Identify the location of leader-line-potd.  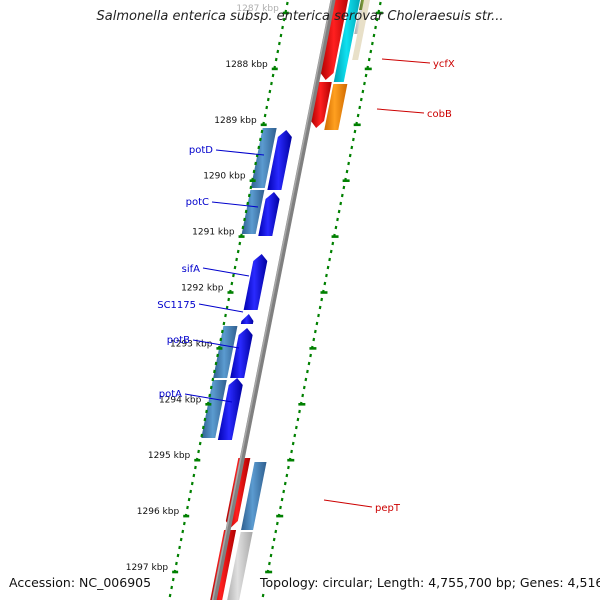
(240, 152).